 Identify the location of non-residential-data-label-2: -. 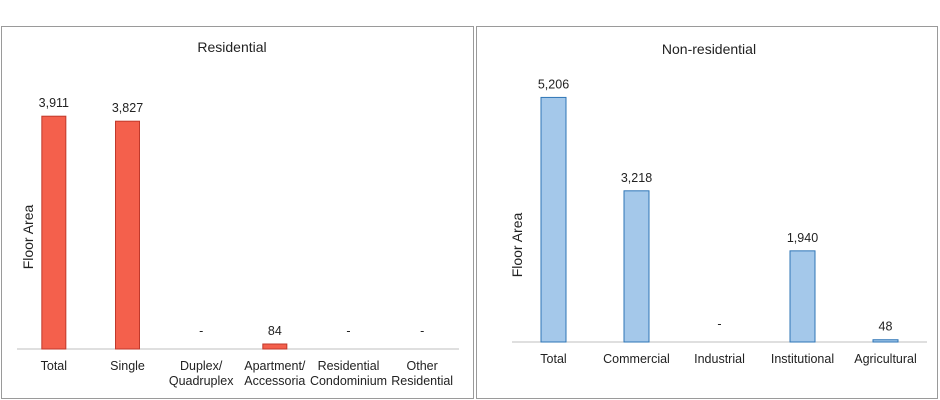
(719, 324).